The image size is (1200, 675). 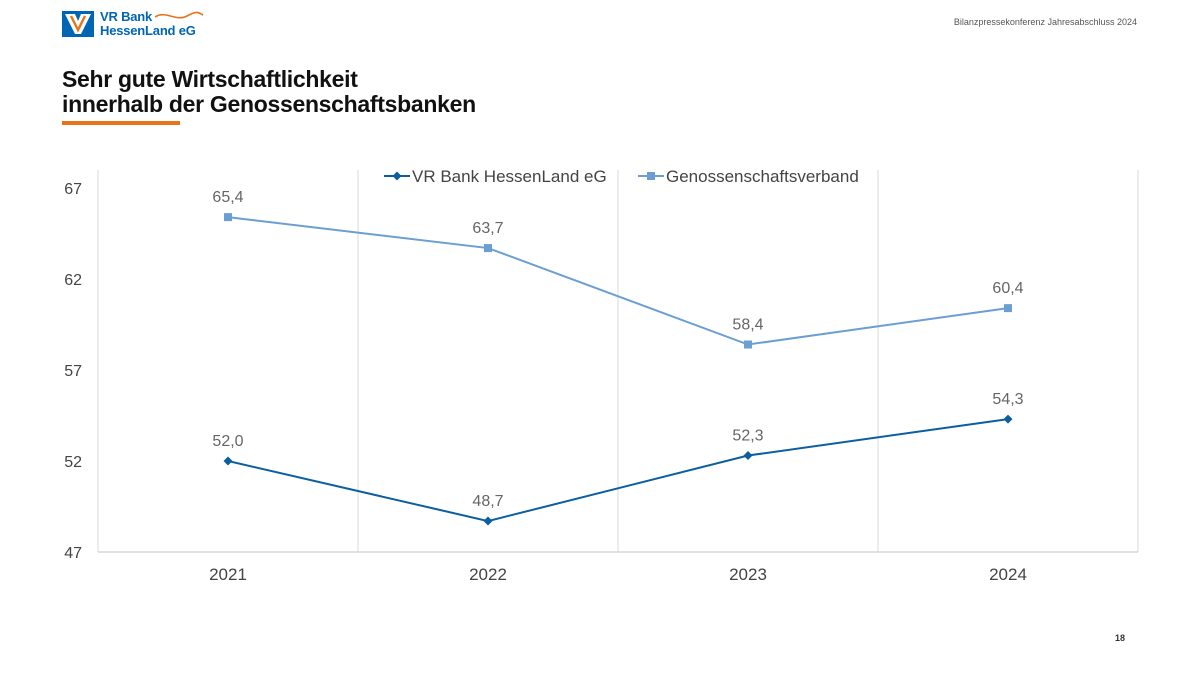 I want to click on data-label: 48,7, so click(x=487, y=501).